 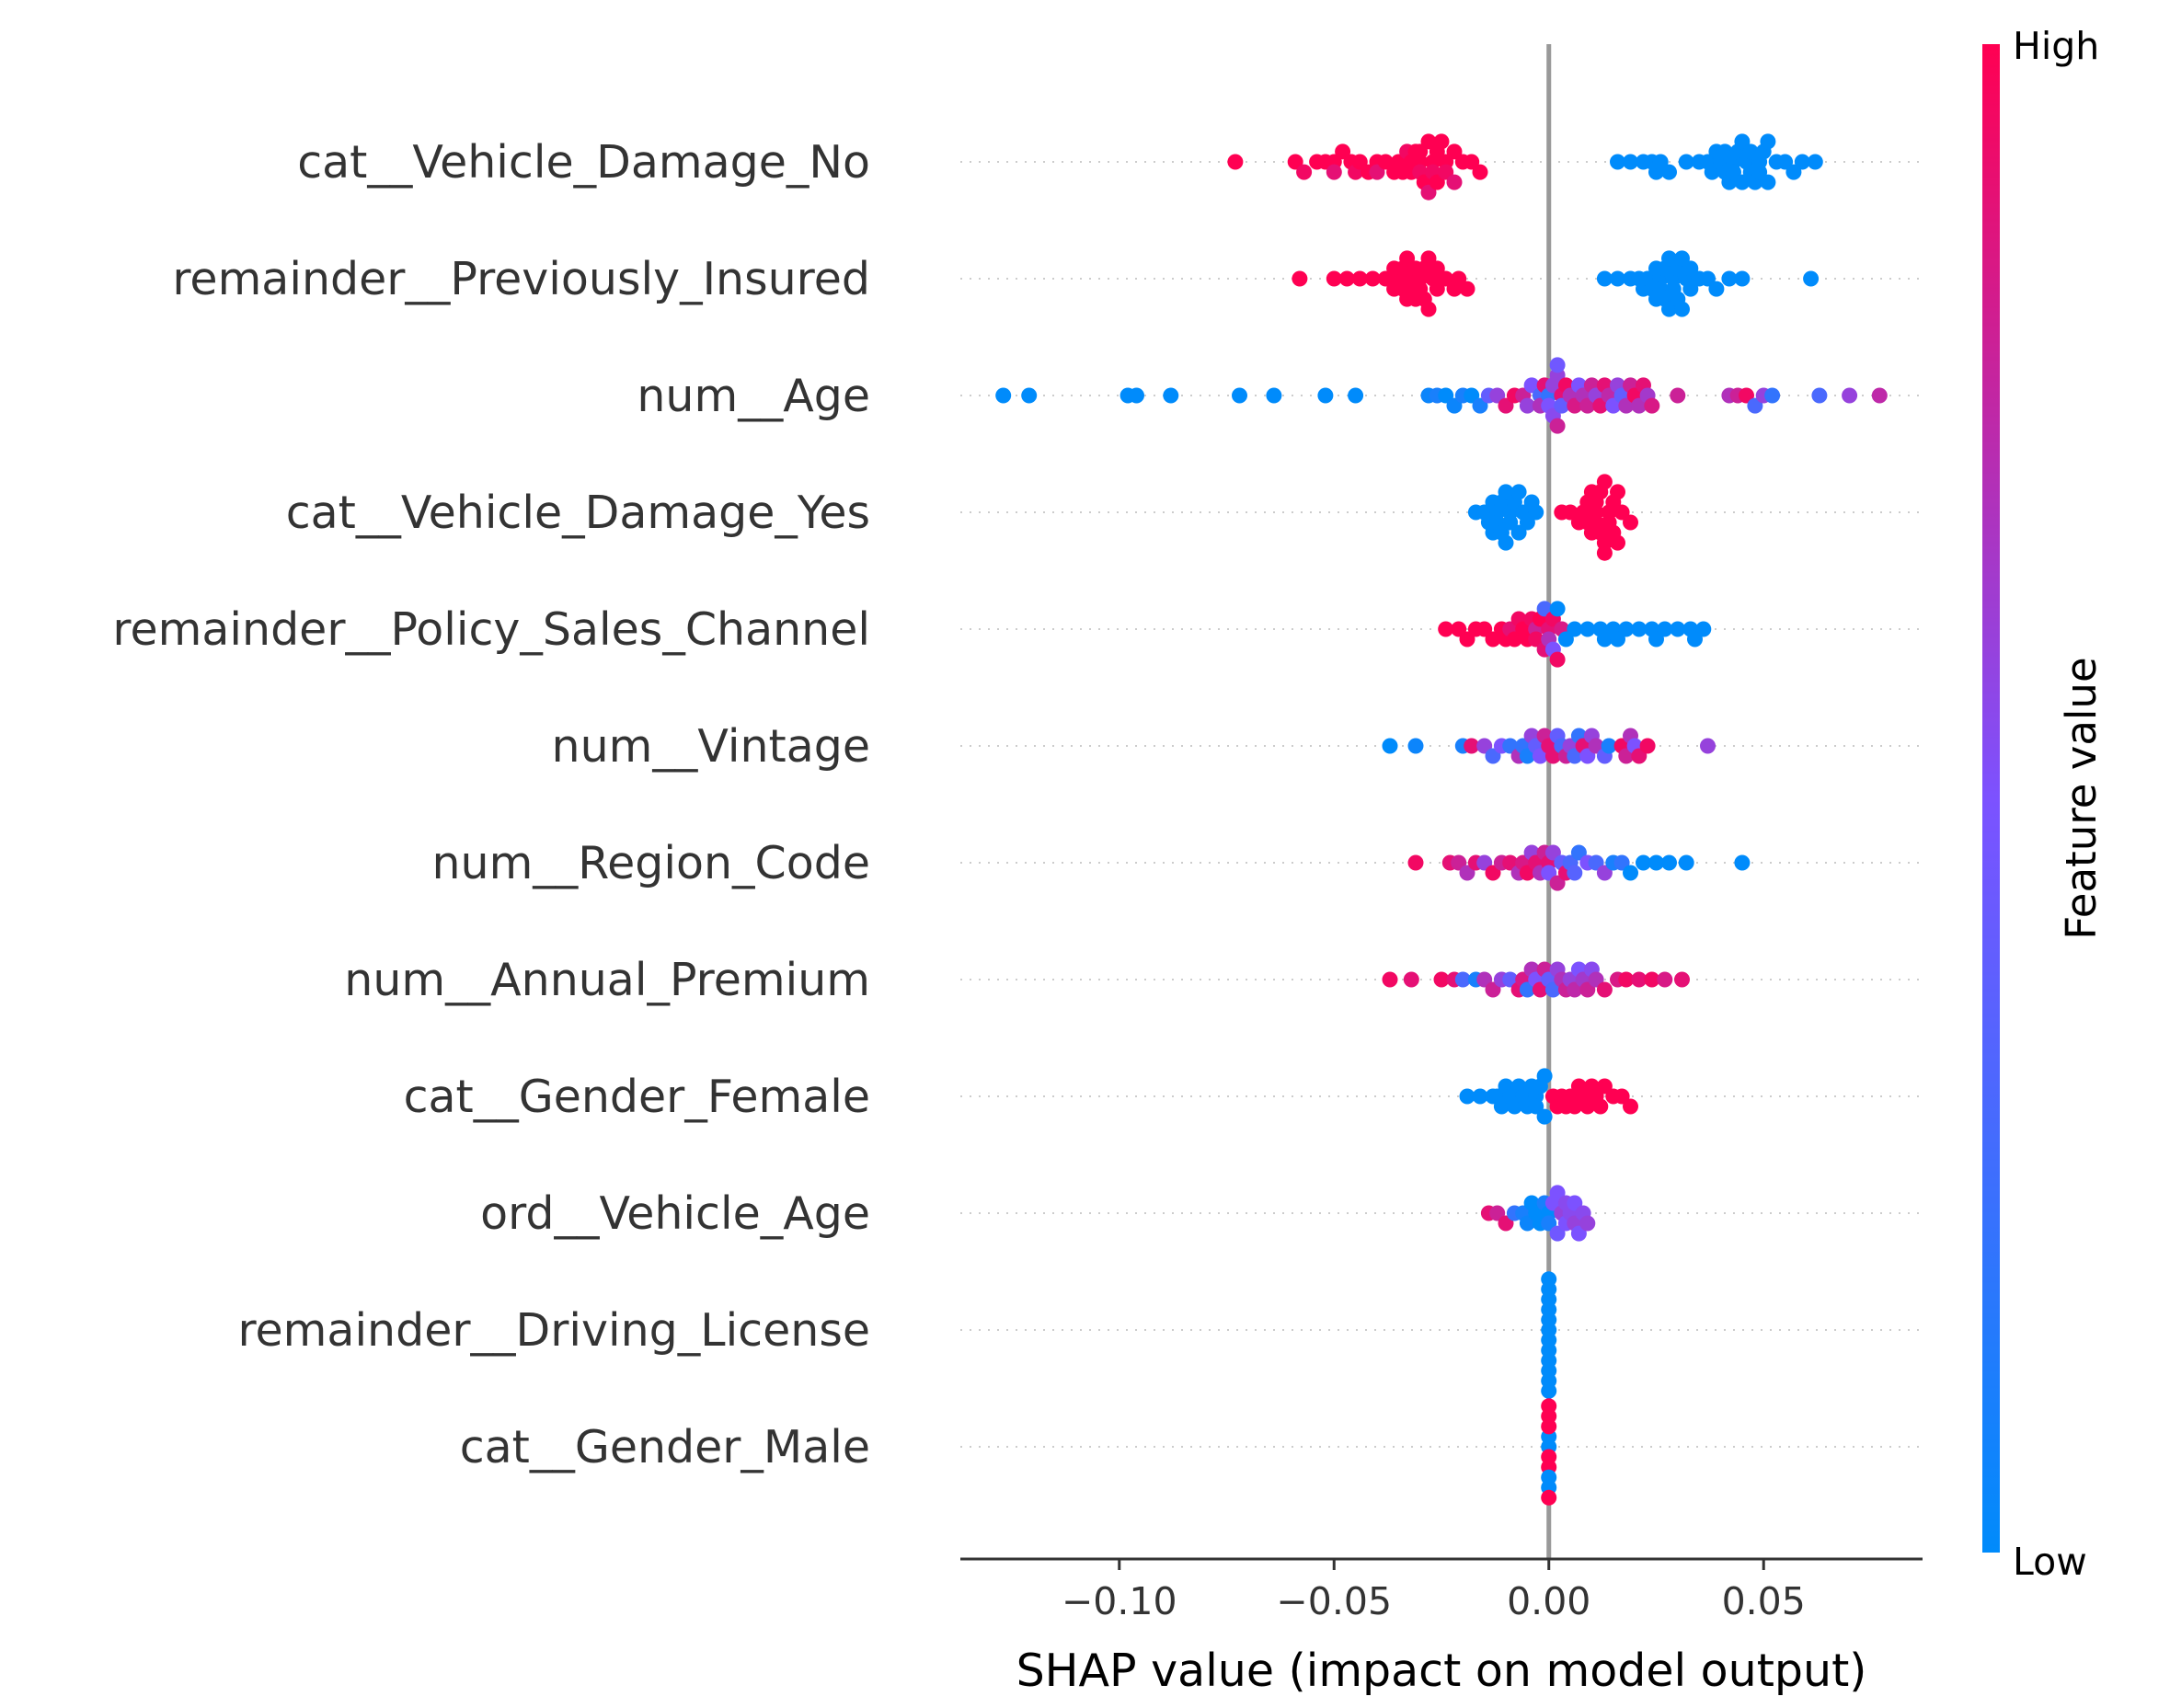 I want to click on feature-label: remainder__Previously_Insured, so click(x=521, y=279).